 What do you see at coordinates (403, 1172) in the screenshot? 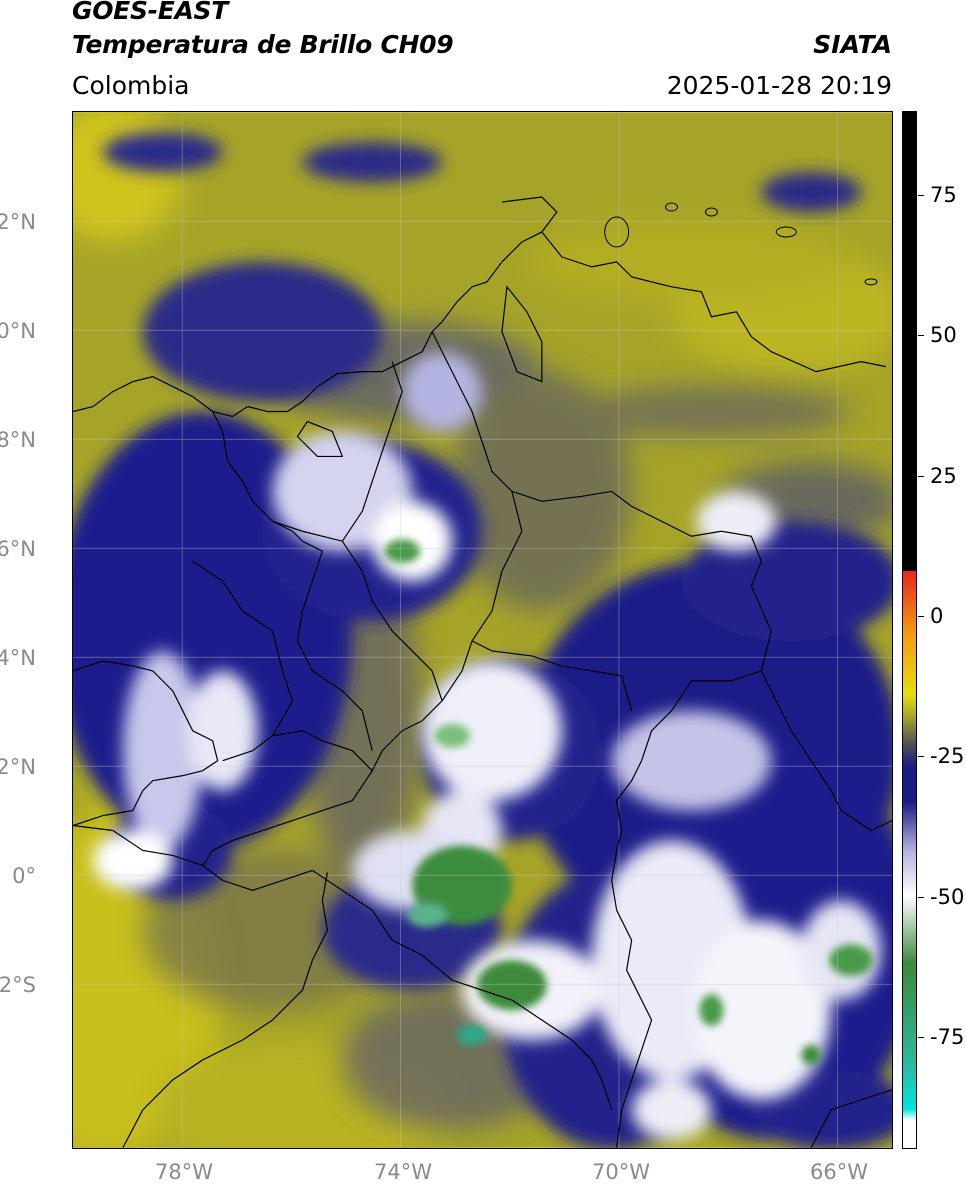
I see `lon-tick-label: 74°W` at bounding box center [403, 1172].